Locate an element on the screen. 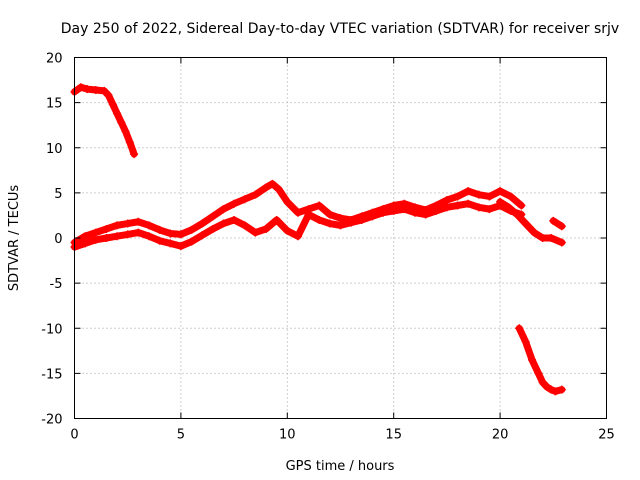  series-arc-late-low is located at coordinates (540, 360).